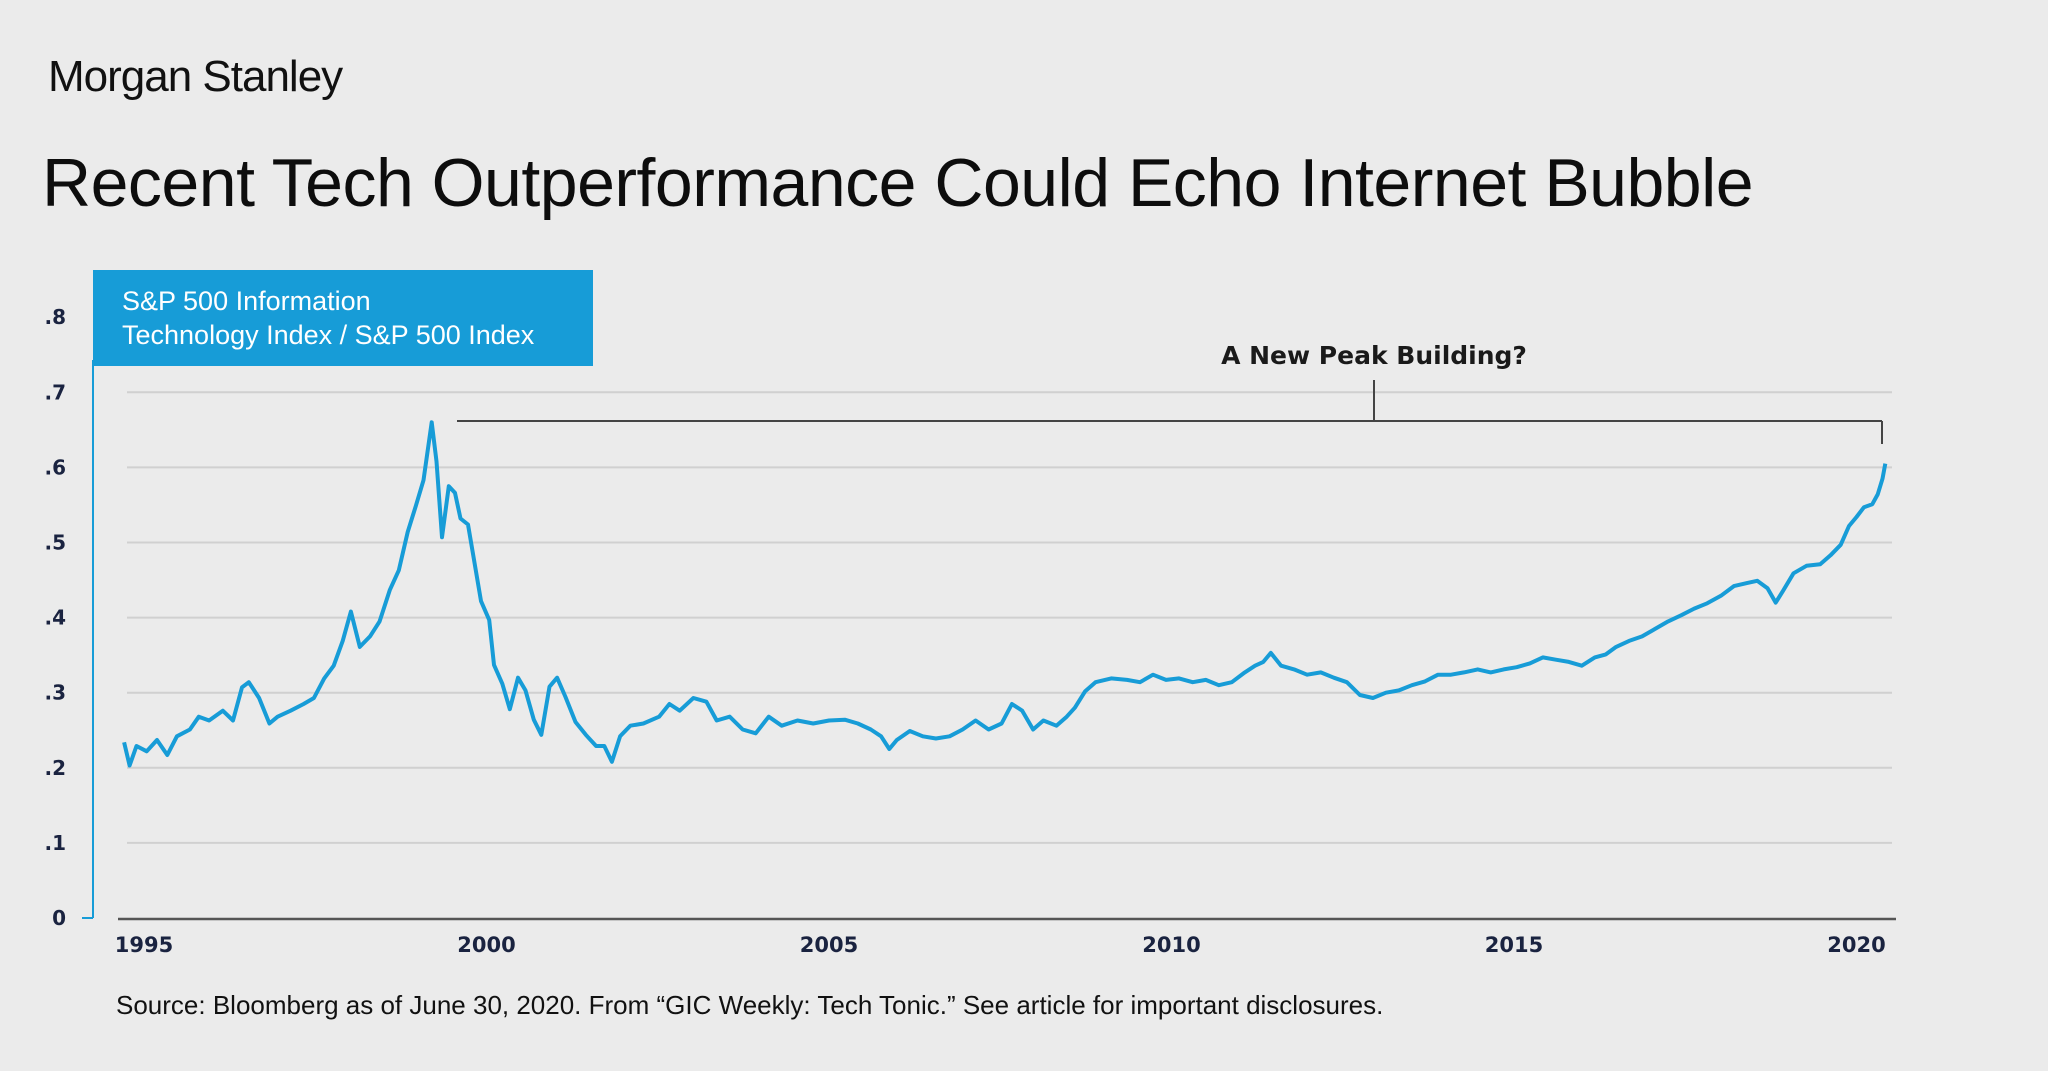  Describe the element at coordinates (1514, 945) in the screenshot. I see `x-tick-label: 2015` at that location.